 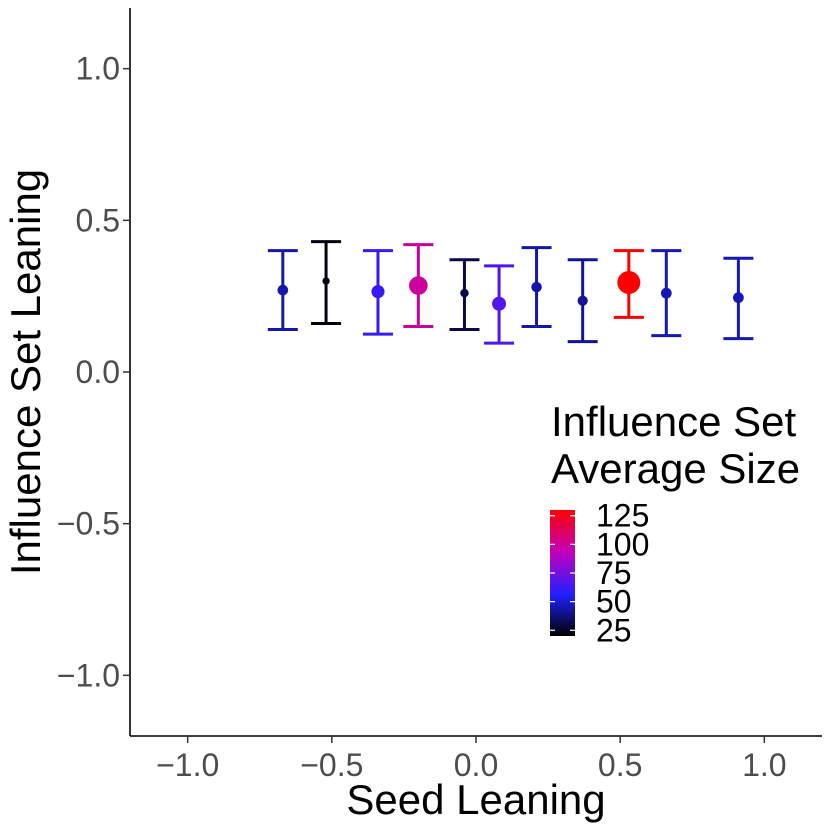 What do you see at coordinates (187, 765) in the screenshot?
I see `x-tick-label: −1.0` at bounding box center [187, 765].